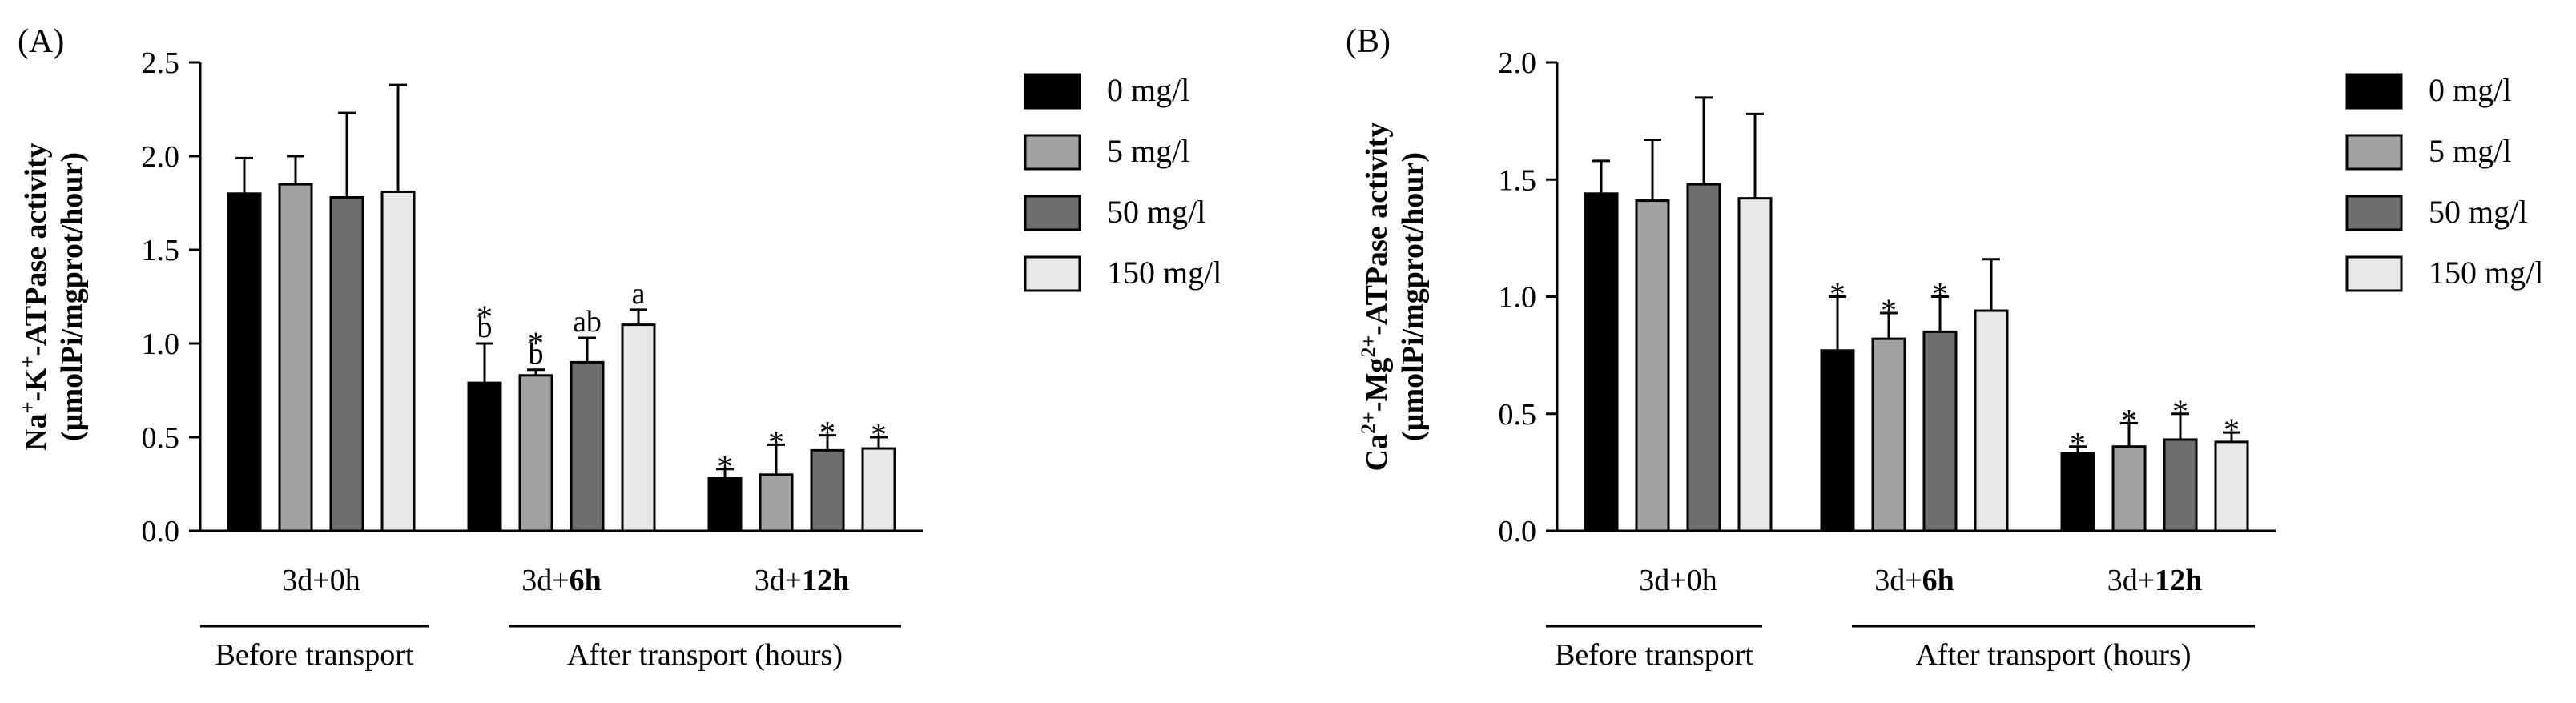  I want to click on y-label-text: -K, so click(36, 385).